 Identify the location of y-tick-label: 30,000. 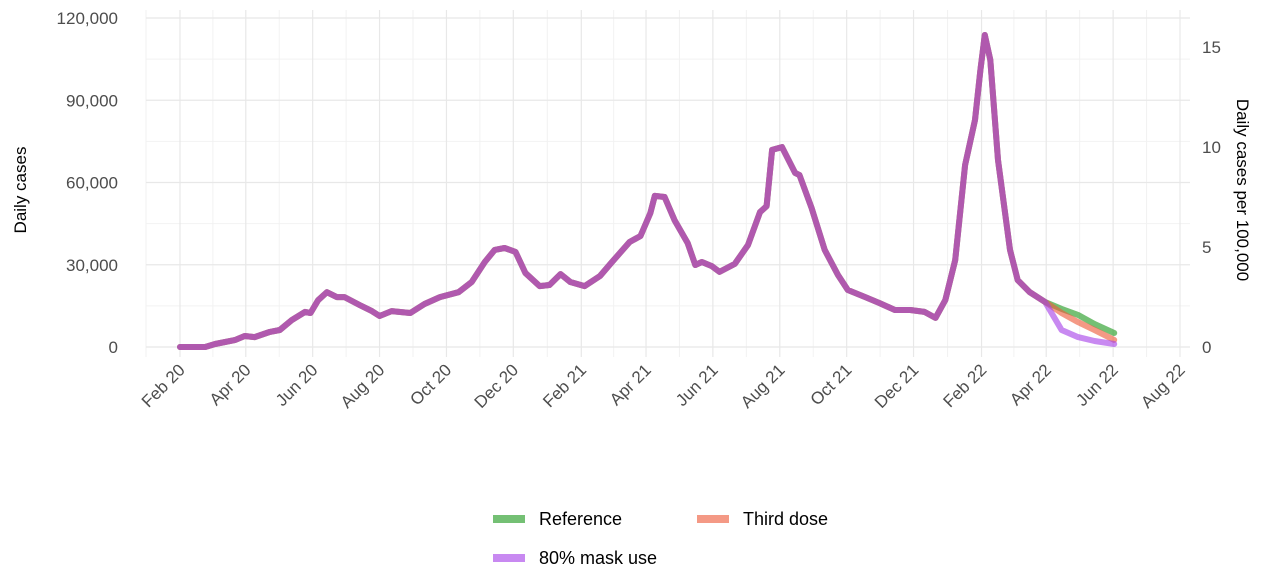
(92, 265).